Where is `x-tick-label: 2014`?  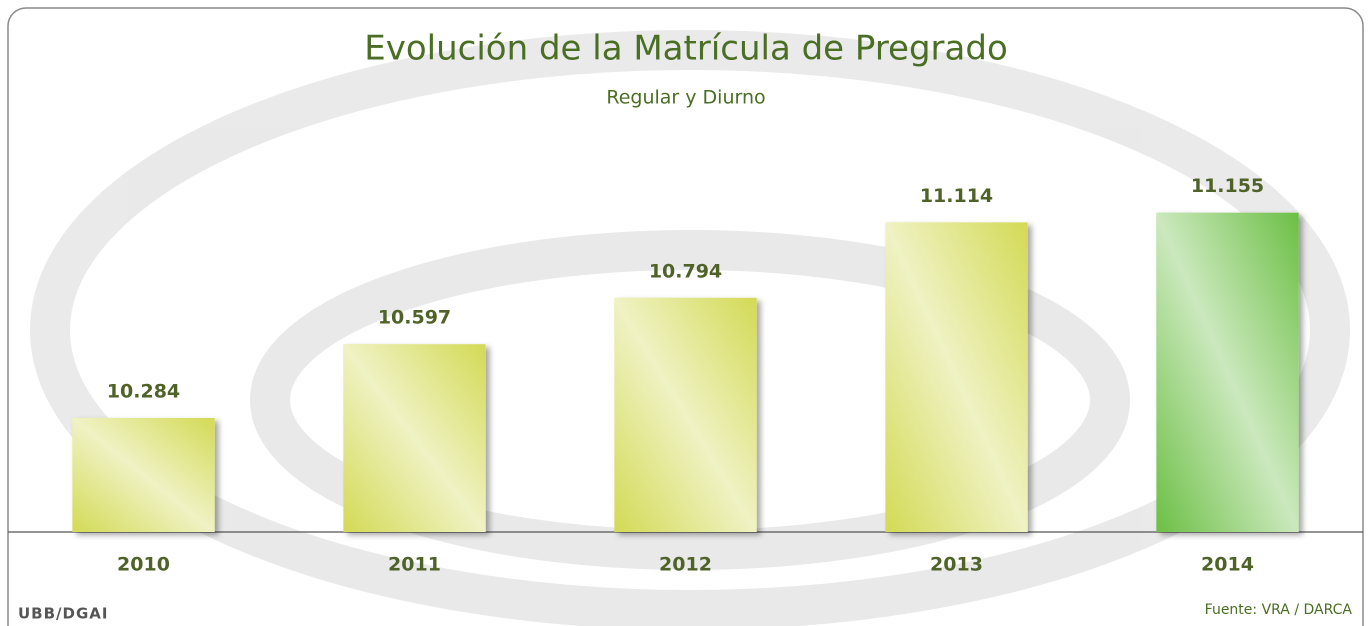
x-tick-label: 2014 is located at coordinates (1227, 565).